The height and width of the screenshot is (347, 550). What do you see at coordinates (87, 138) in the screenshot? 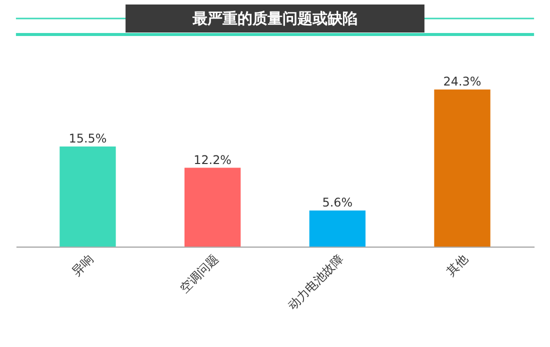
I see `data-label: 15.5%` at bounding box center [87, 138].